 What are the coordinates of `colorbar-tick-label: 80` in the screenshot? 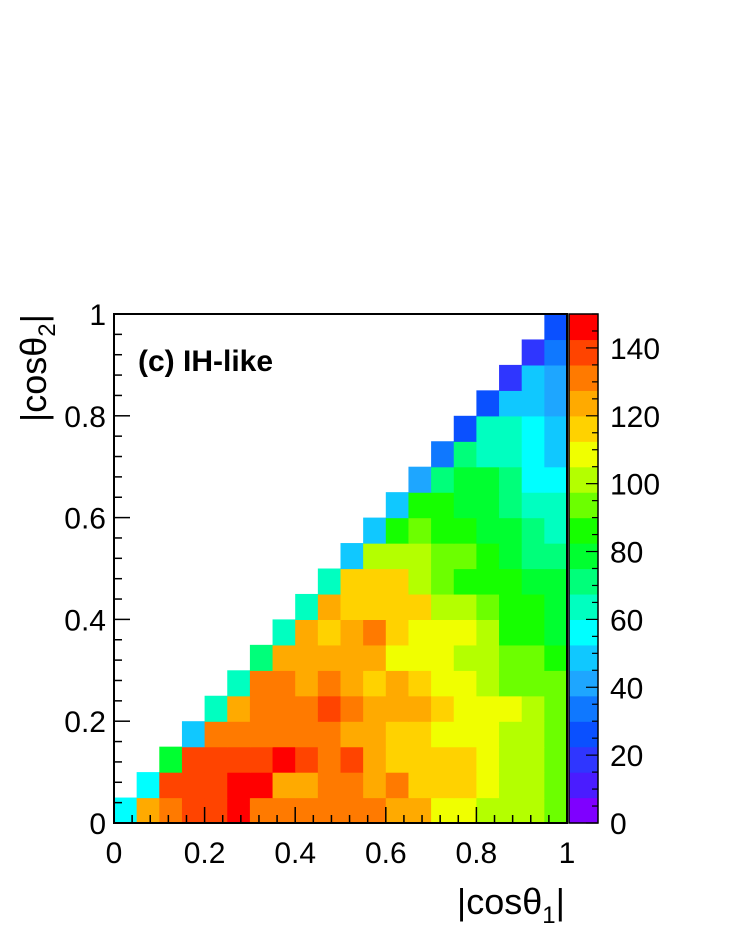 It's located at (626, 553).